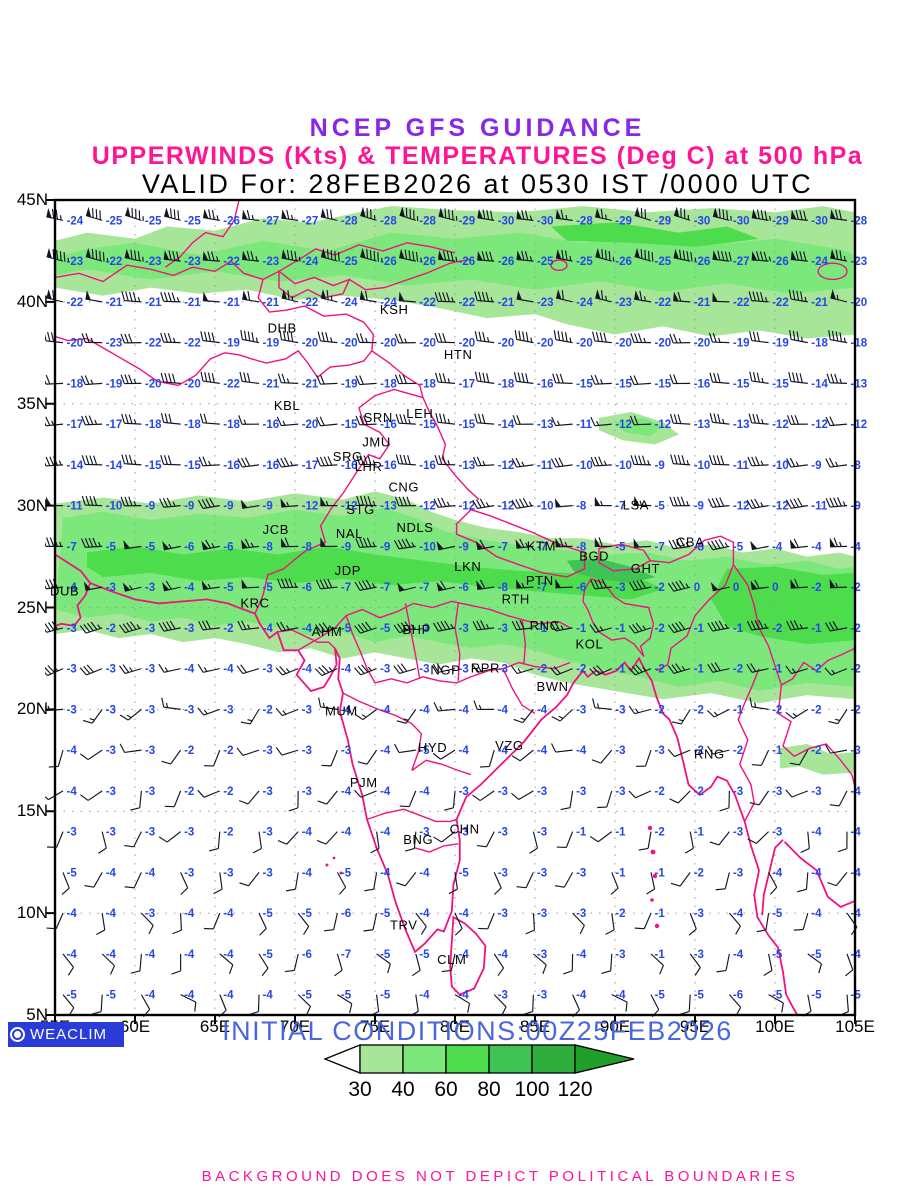 The image size is (900, 1200). Describe the element at coordinates (477, 128) in the screenshot. I see `title-model: NCEP GFS GUIDANCE` at that location.